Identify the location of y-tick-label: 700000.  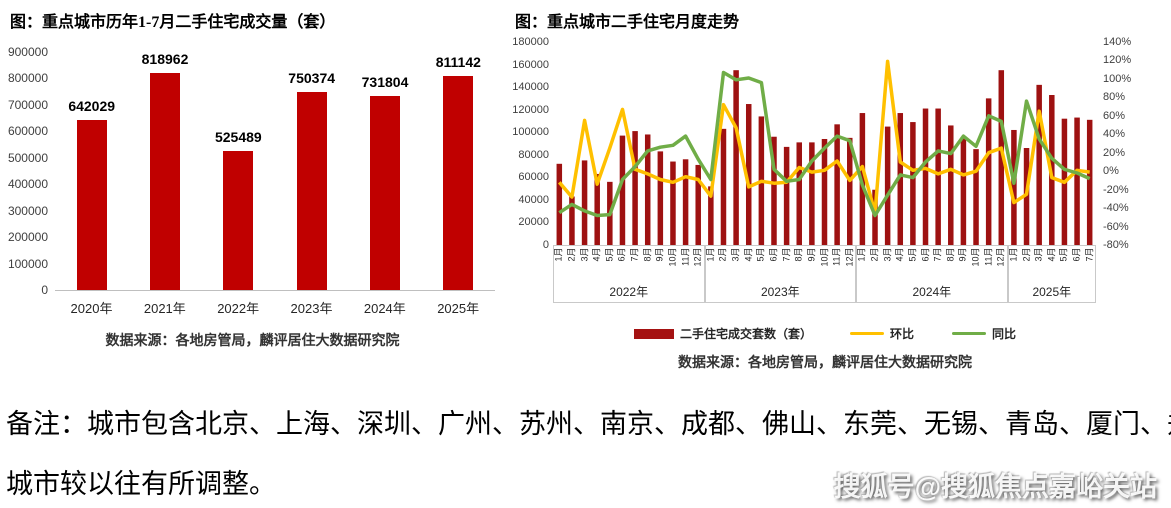
(27, 104).